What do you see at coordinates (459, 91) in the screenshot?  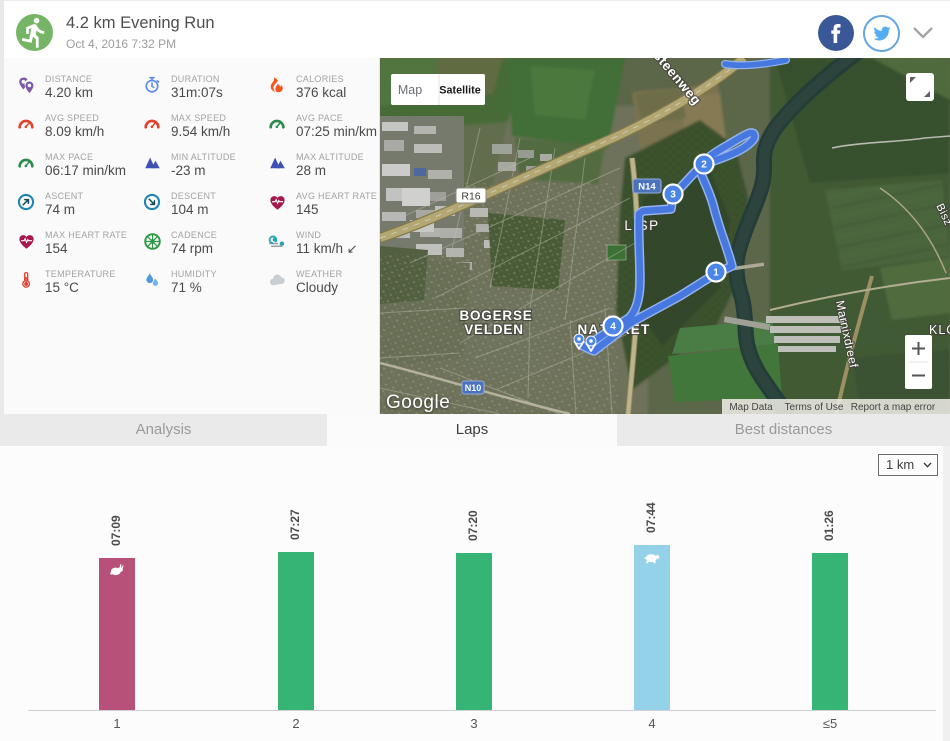 I see `svg-text: Satellite` at bounding box center [459, 91].